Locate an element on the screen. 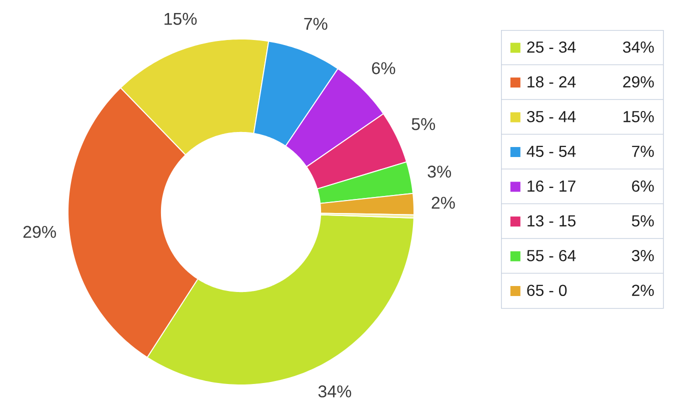 This screenshot has width=680, height=410. data-label: 15% is located at coordinates (180, 18).